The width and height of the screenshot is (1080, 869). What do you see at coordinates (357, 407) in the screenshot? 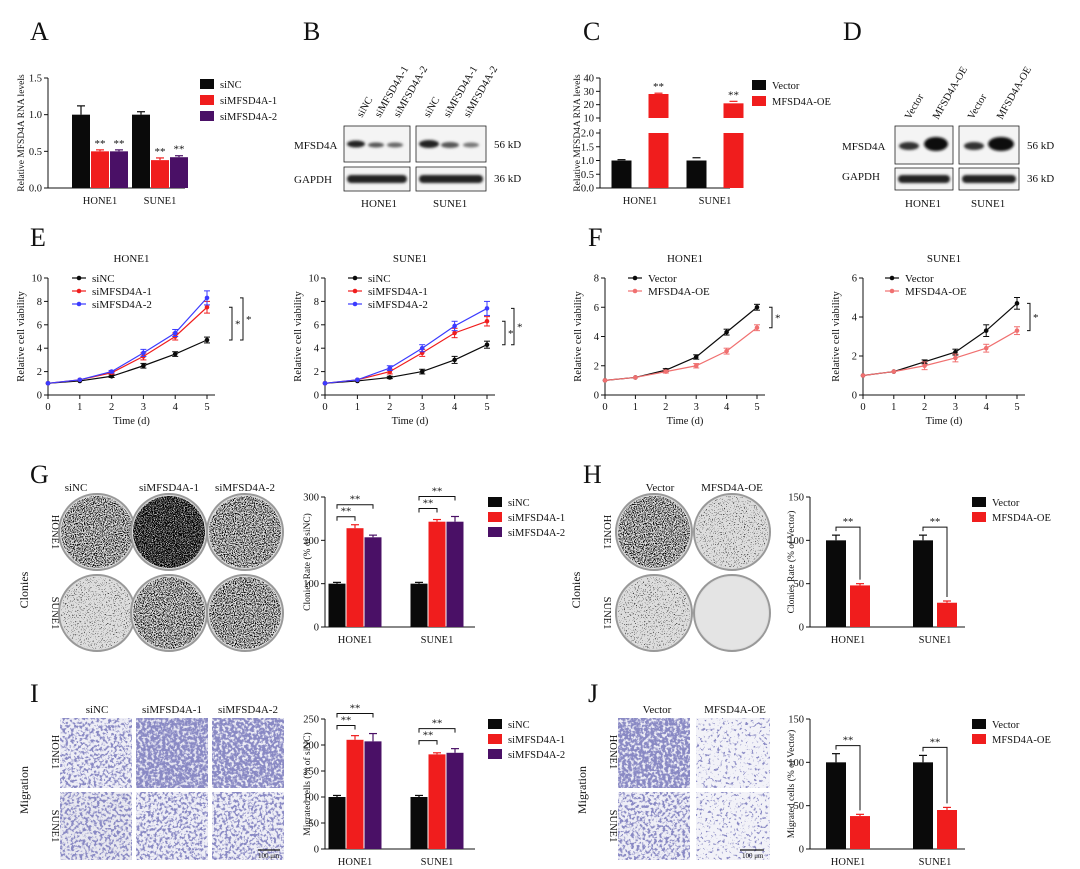
I see `x-tick-label: 1` at bounding box center [357, 407].